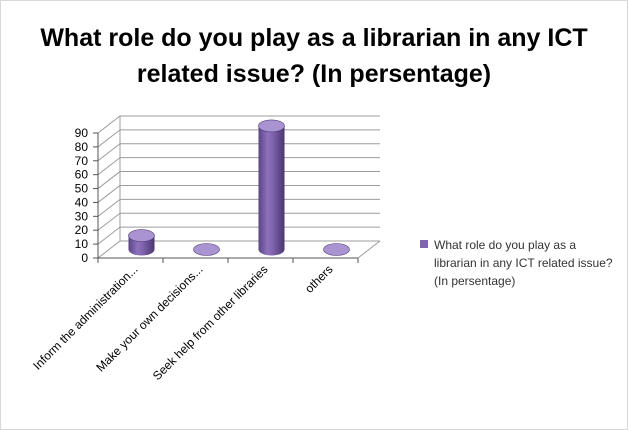  I want to click on y-tick-label: 10, so click(82, 244).